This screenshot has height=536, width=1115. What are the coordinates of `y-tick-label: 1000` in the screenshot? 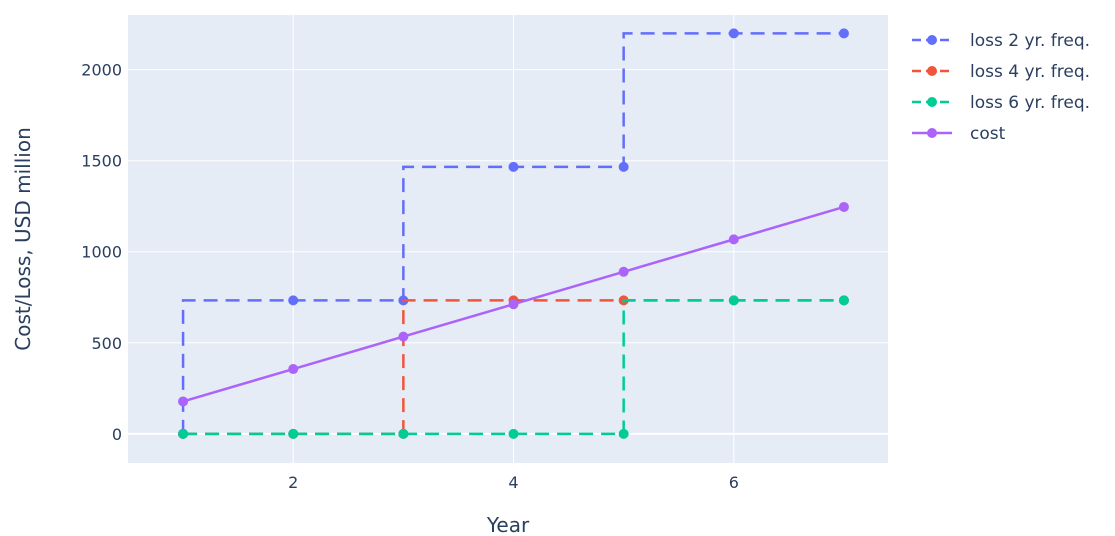 It's located at (101, 252).